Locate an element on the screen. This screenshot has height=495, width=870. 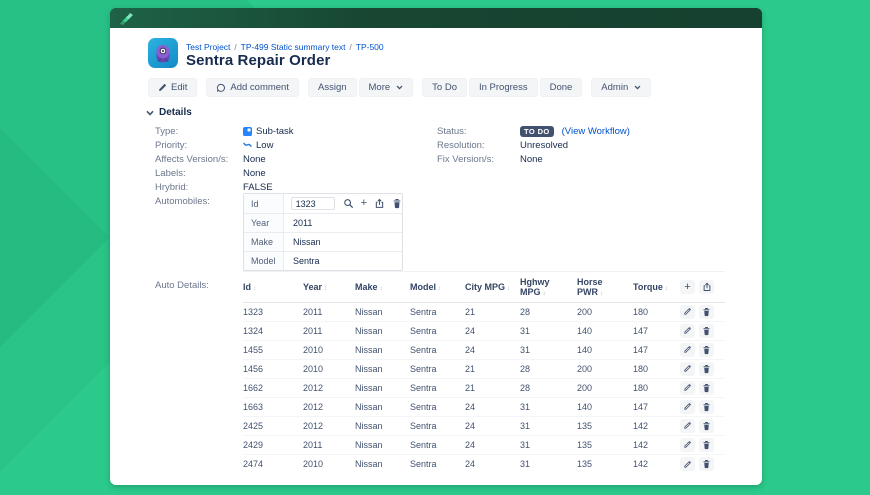
details-section-toggle: Details is located at coordinates (169, 112).